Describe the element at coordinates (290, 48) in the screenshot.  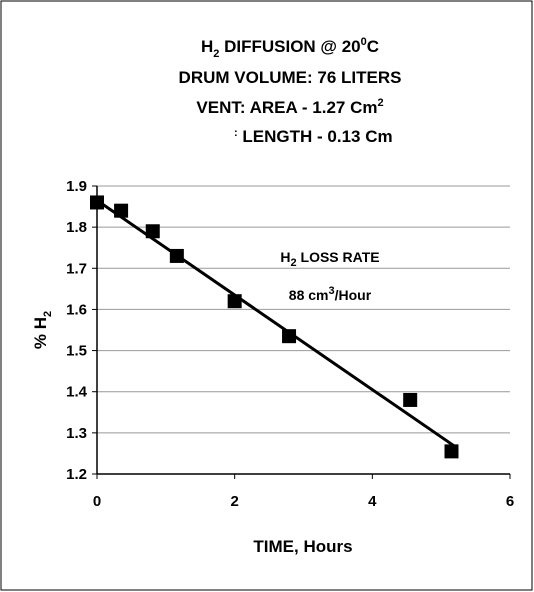
I see `chart-title: H2 DIFFUSION @ 200C` at that location.